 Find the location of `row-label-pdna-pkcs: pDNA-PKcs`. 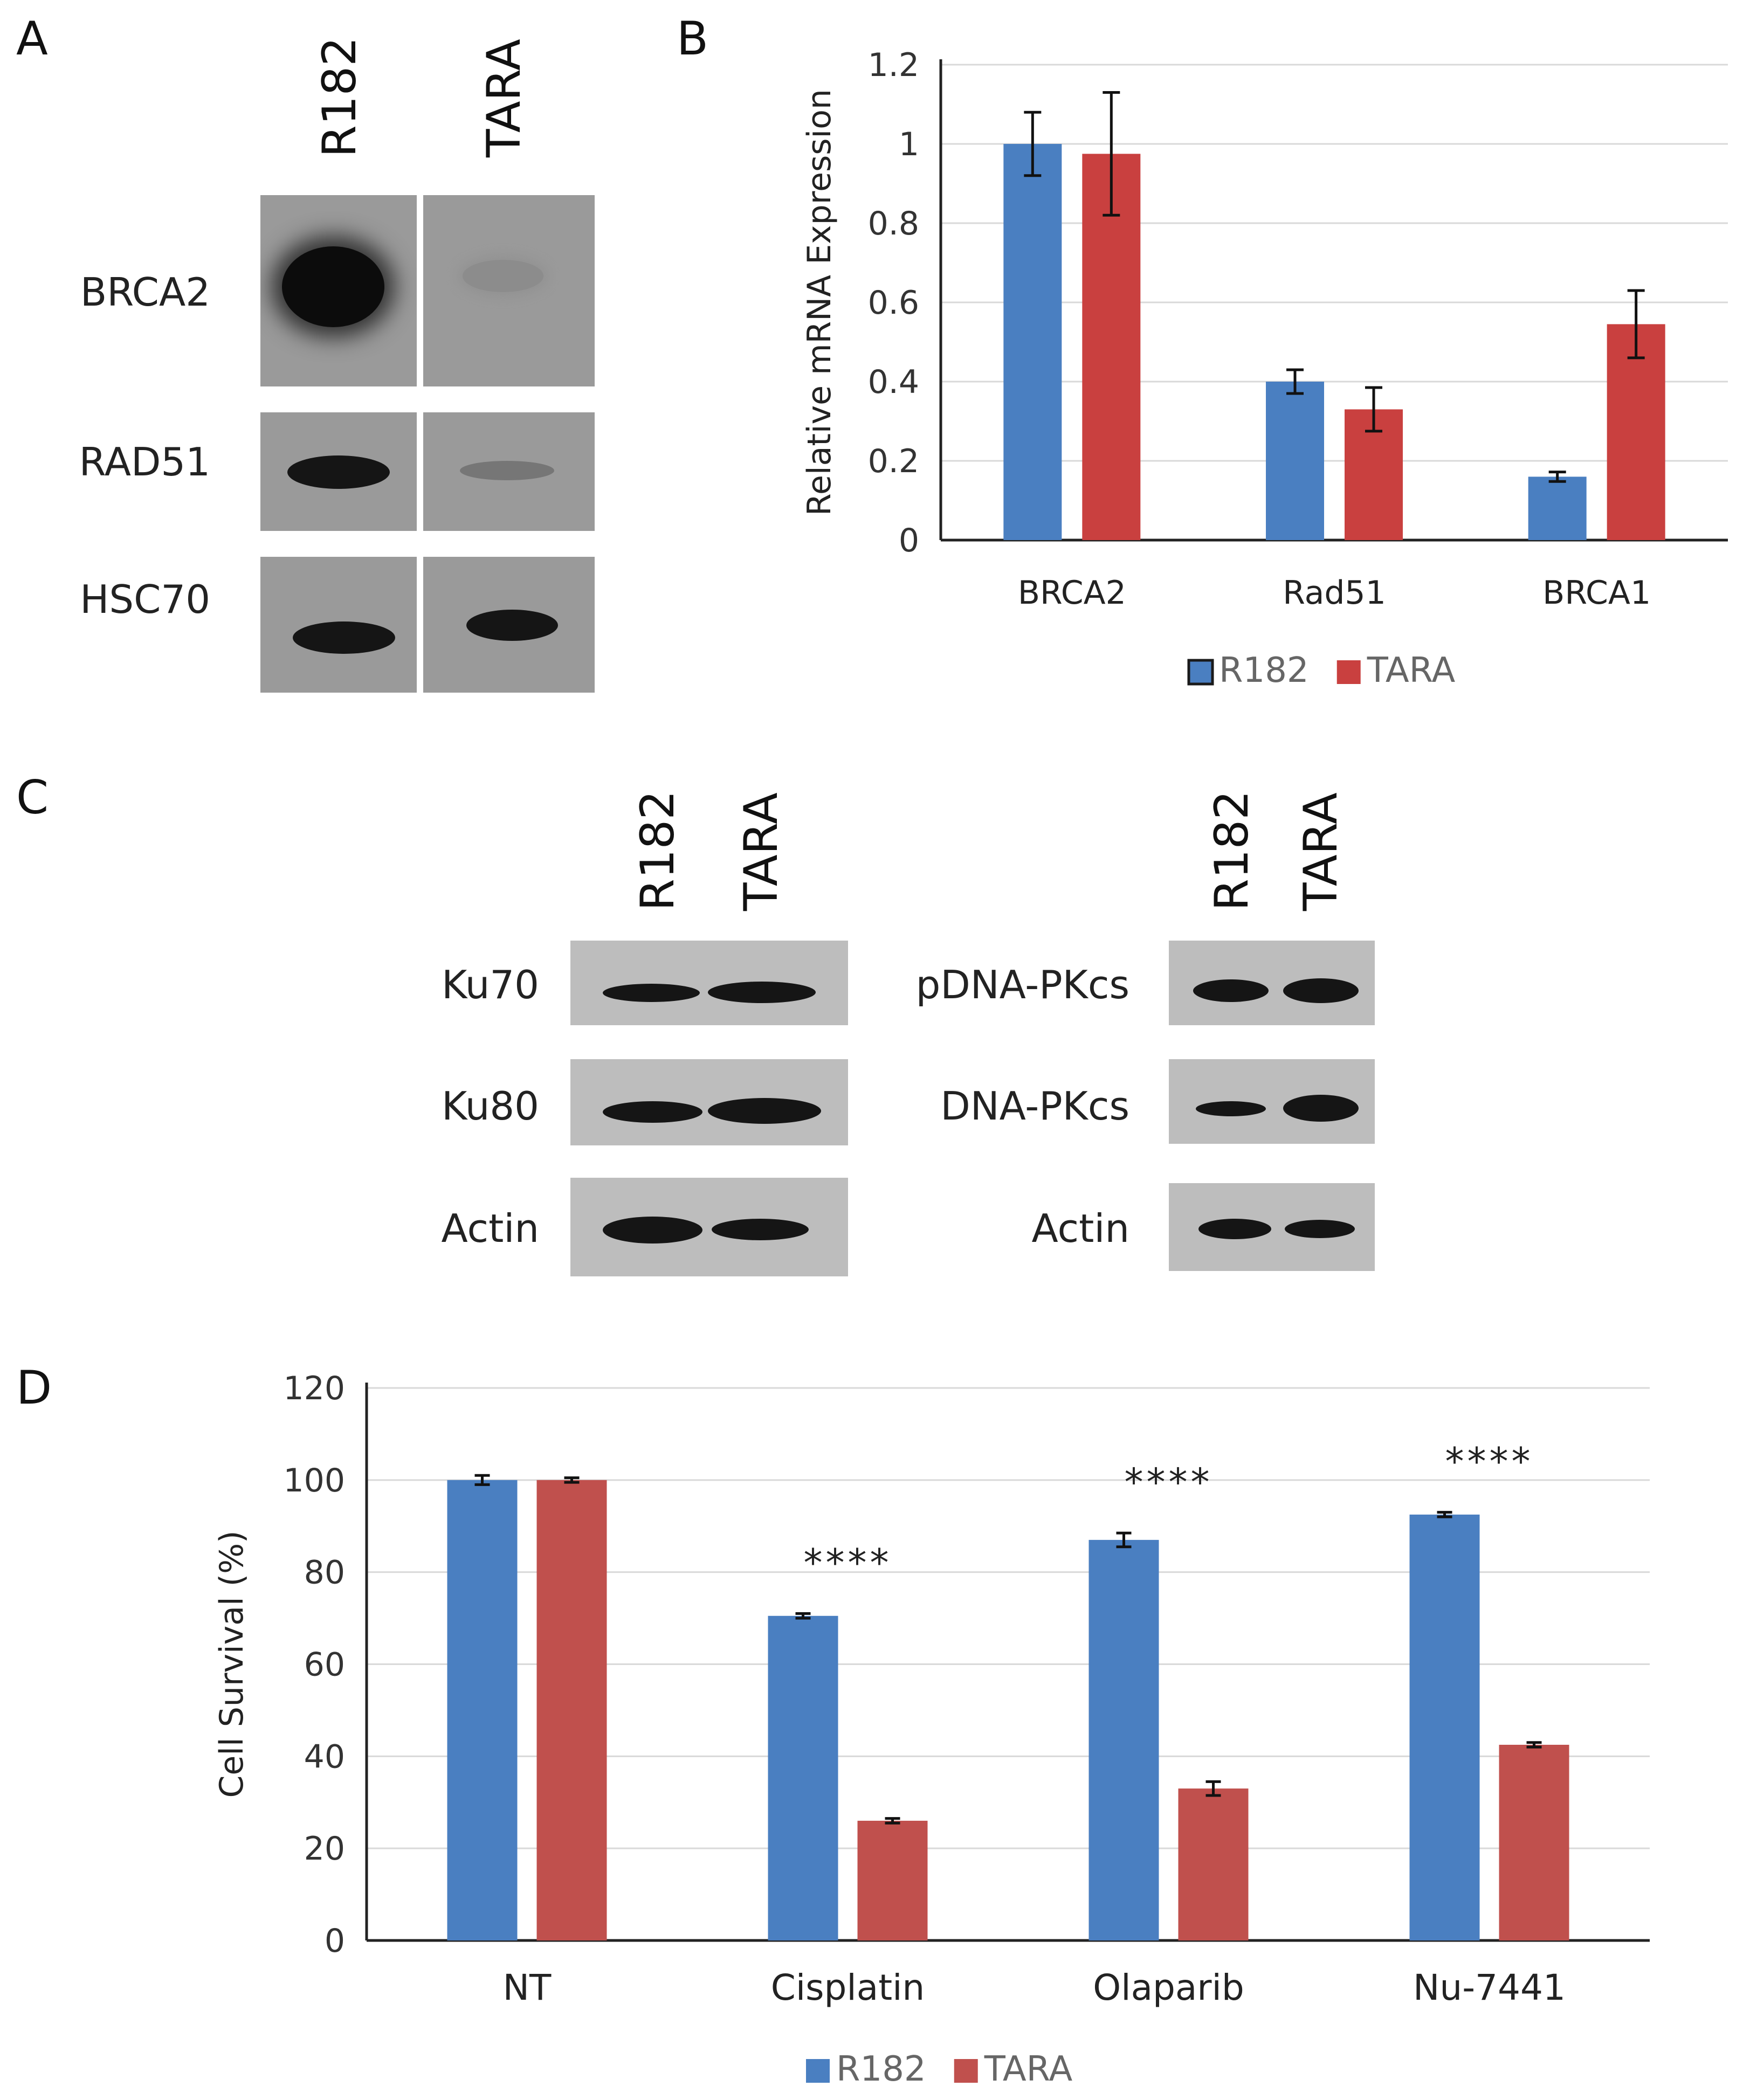

row-label-pdna-pkcs: pDNA-PKcs is located at coordinates (1022, 984).